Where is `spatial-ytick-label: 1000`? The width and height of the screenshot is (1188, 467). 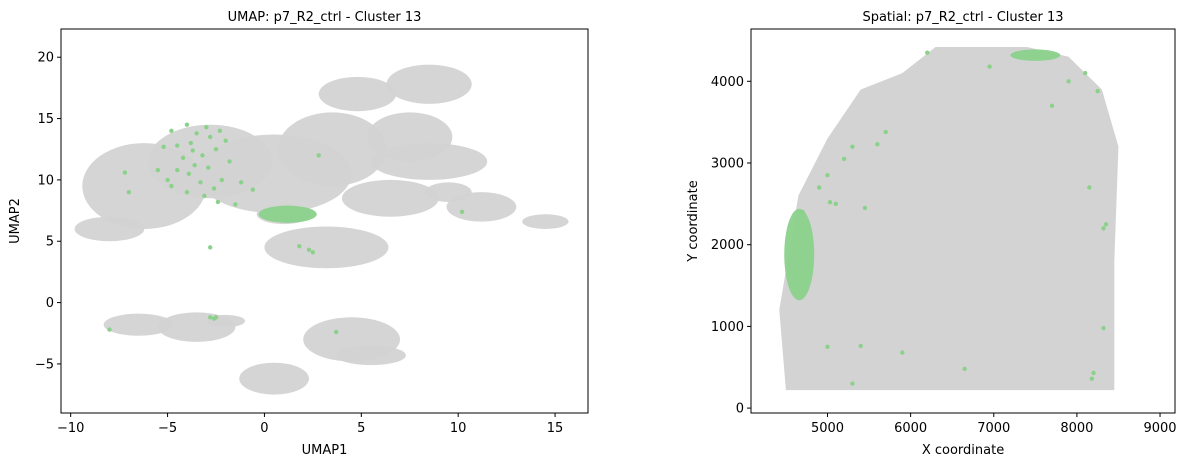 spatial-ytick-label: 1000 is located at coordinates (727, 327).